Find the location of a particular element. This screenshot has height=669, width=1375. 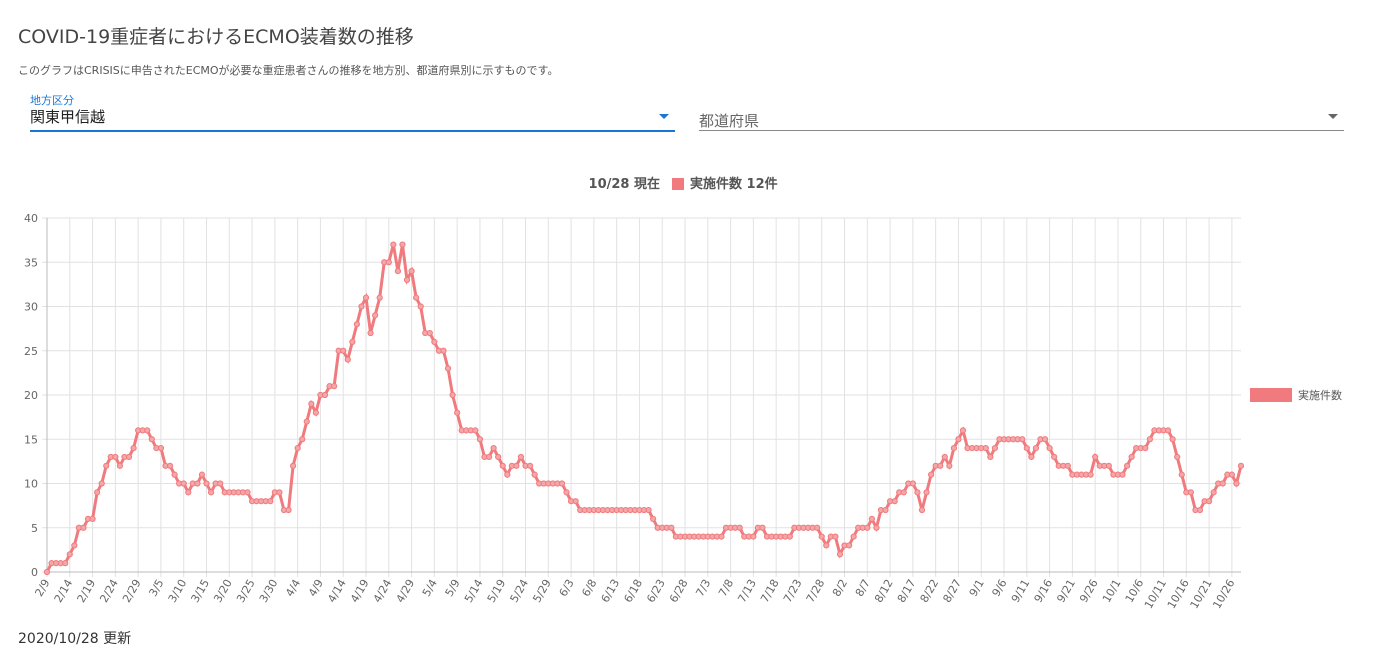

prefecture-placeholder: 都道府県 is located at coordinates (729, 121).